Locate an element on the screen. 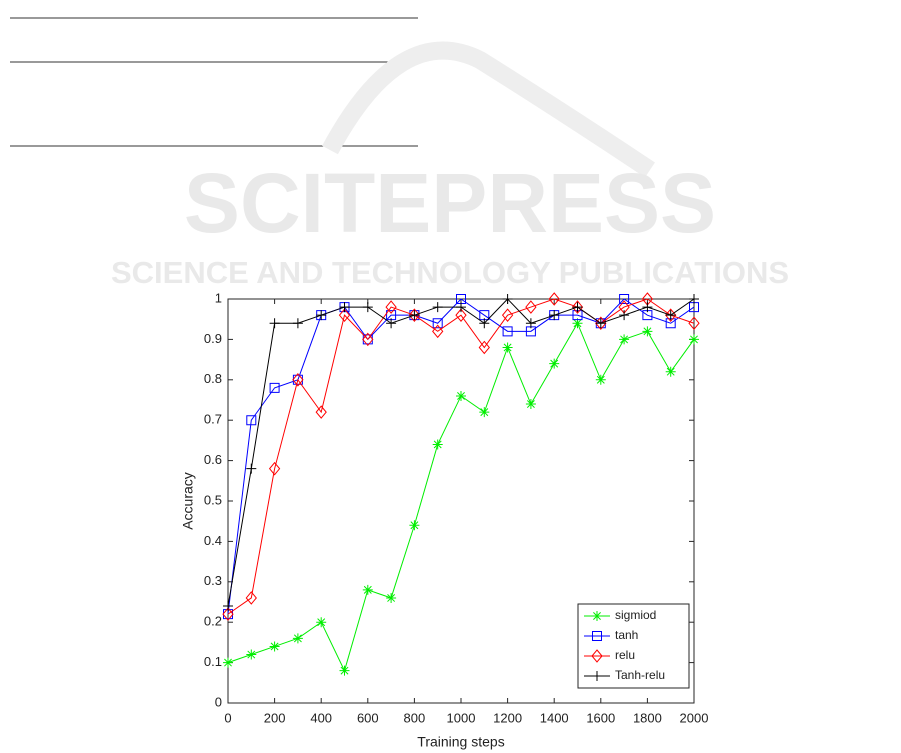  x-tick-label: 400 is located at coordinates (321, 717).